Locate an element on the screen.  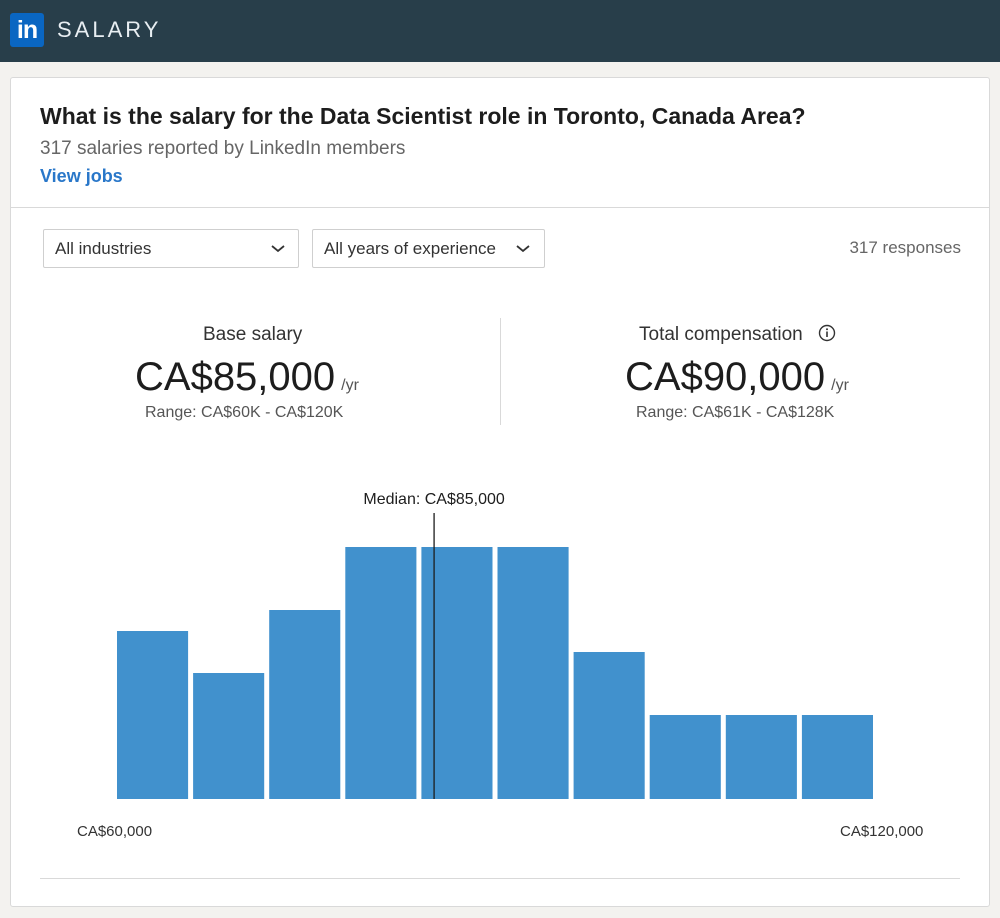
linkedin-logo: in is located at coordinates (27, 30).